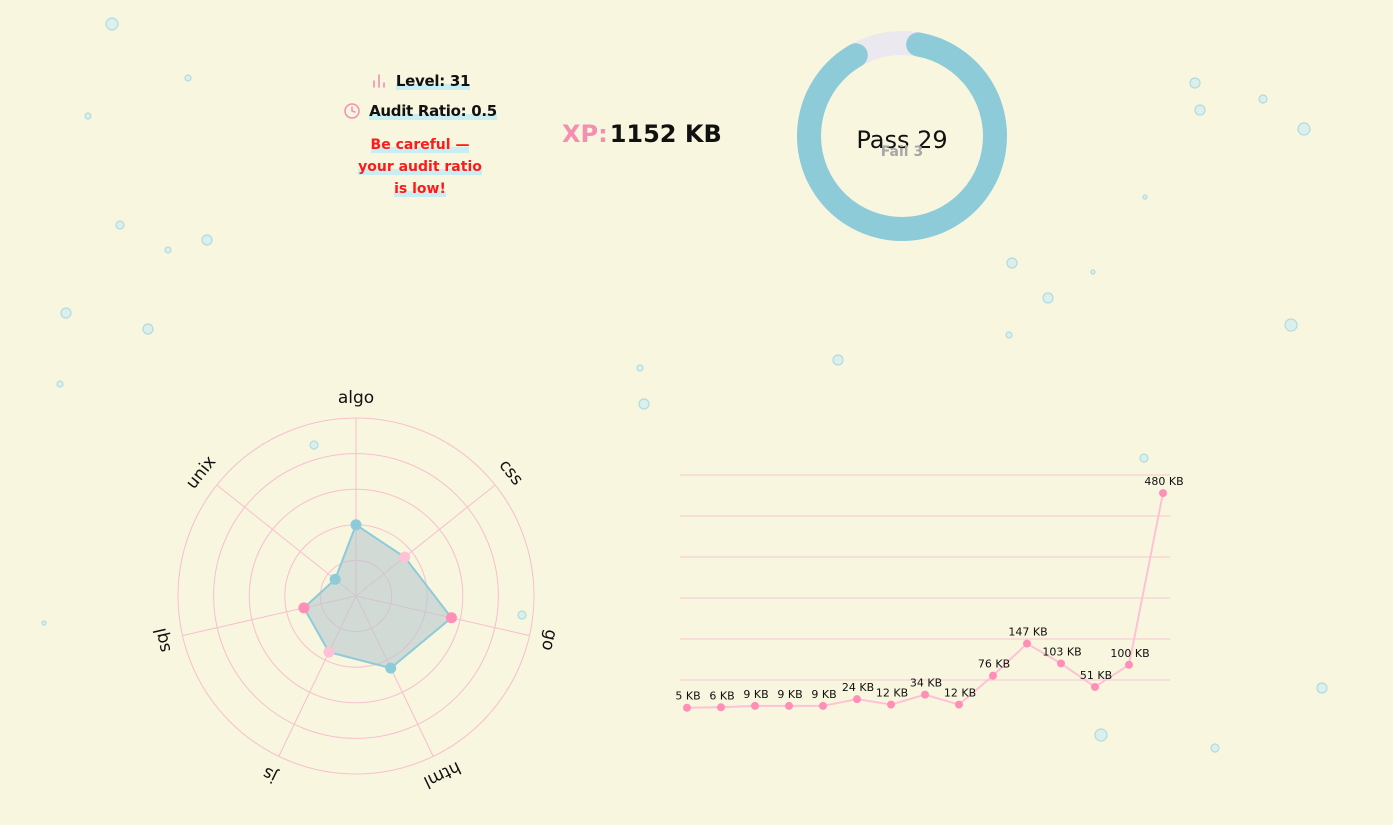 This screenshot has width=1393, height=825. Describe the element at coordinates (356, 398) in the screenshot. I see `radar-category-label: algo` at that location.